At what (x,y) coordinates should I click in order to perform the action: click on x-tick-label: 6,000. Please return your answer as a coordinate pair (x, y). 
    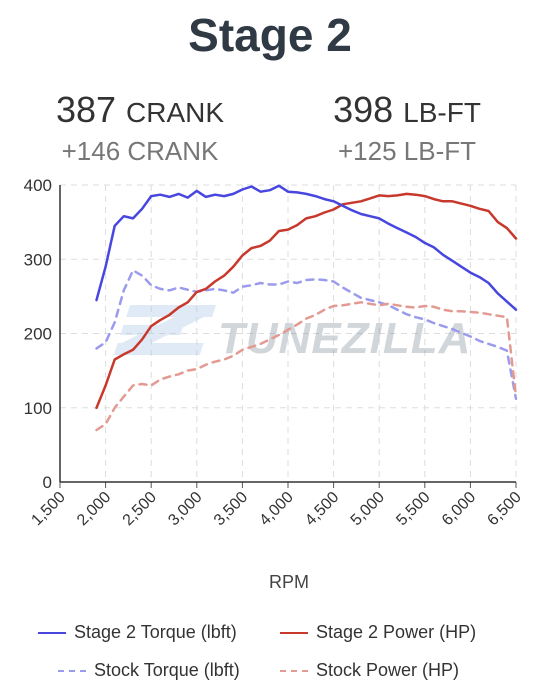
    Looking at the image, I should click on (459, 509).